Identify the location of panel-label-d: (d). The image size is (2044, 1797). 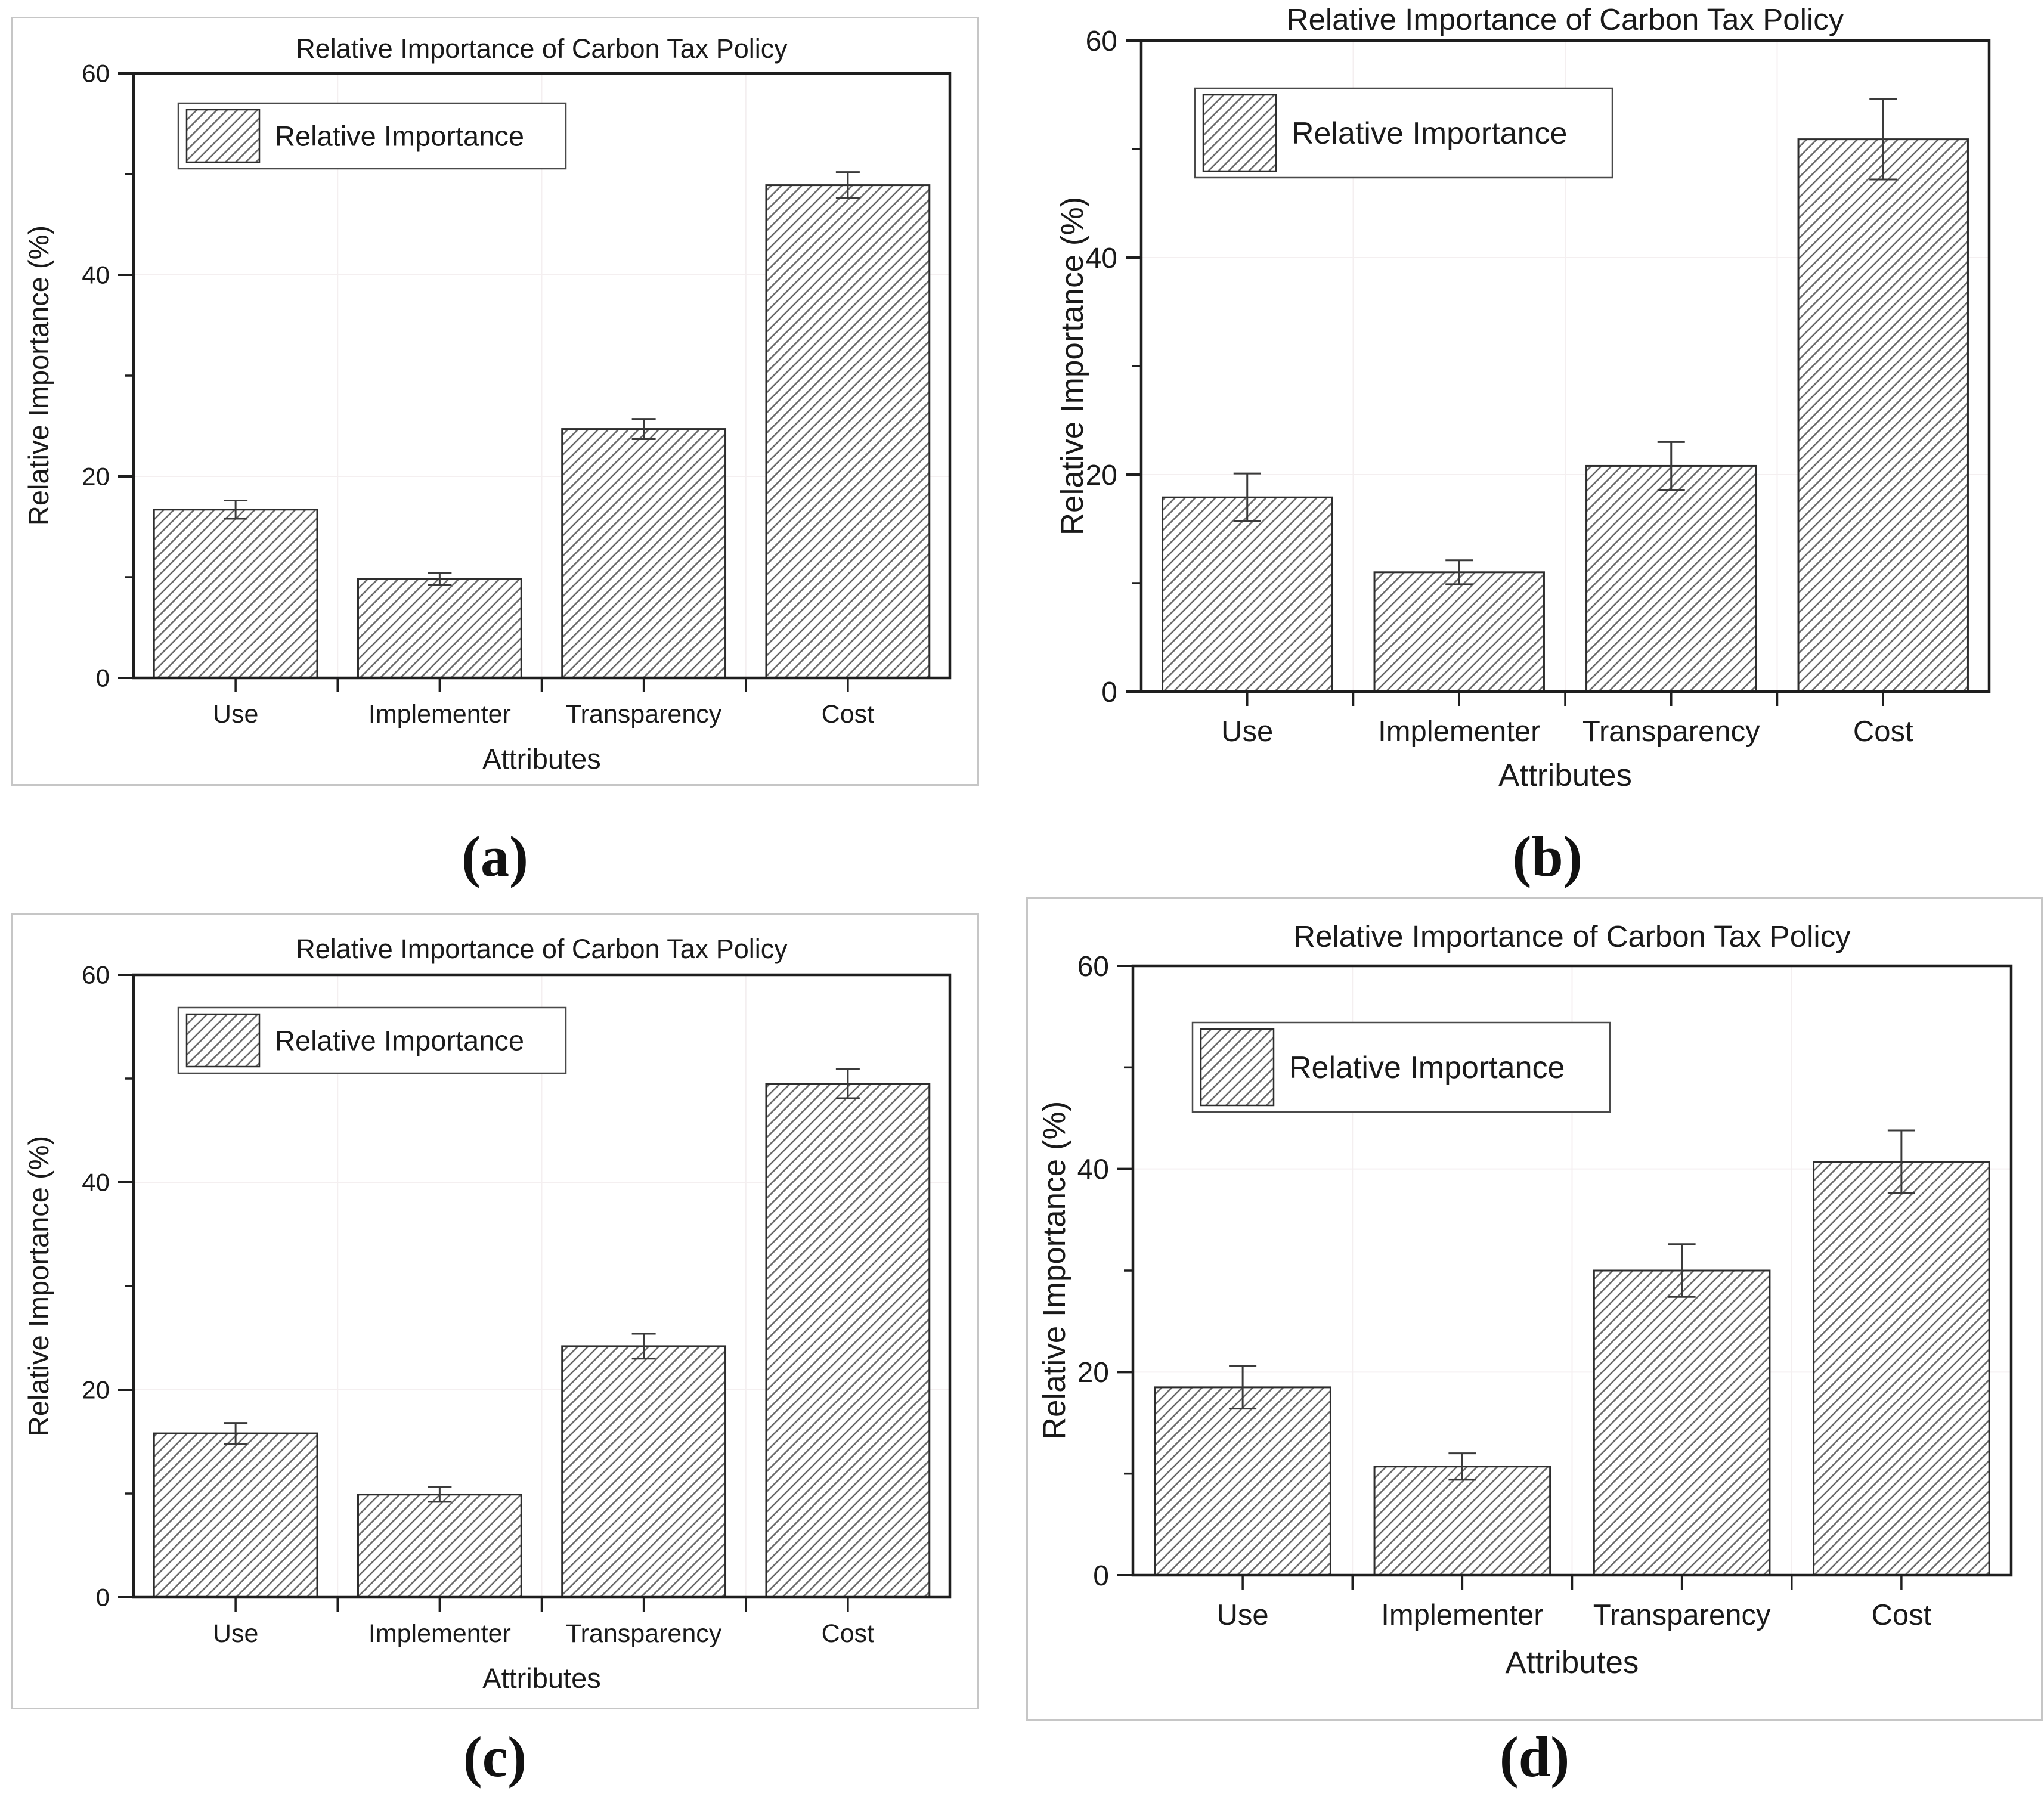
(1535, 1757).